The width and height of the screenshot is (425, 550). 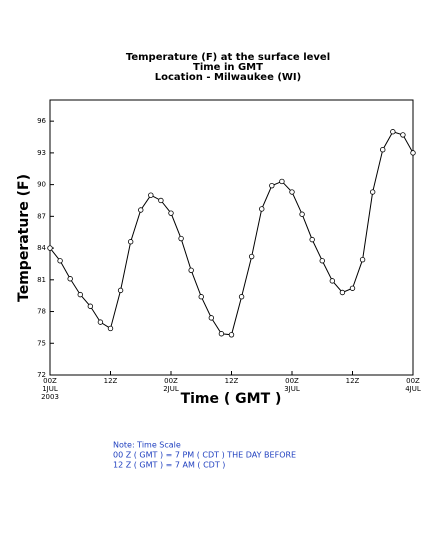 What do you see at coordinates (41, 343) in the screenshot?
I see `y-tick-label: 75` at bounding box center [41, 343].